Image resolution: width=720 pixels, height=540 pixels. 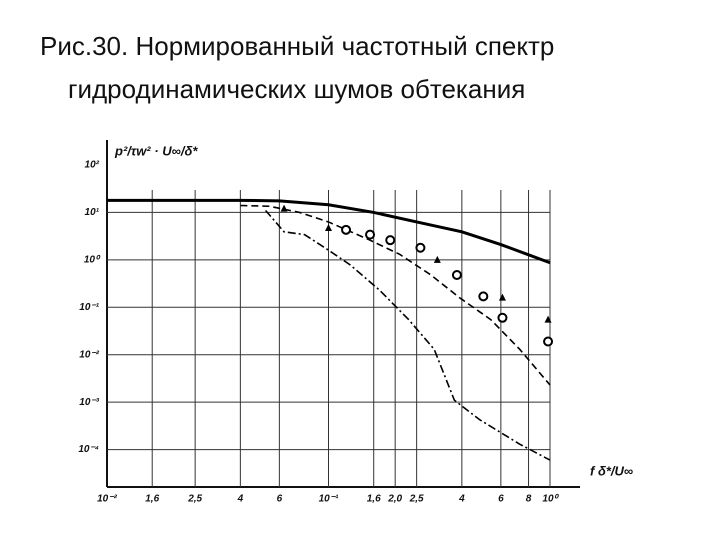 I want to click on x-tick-label: 10⁻², so click(x=107, y=499).